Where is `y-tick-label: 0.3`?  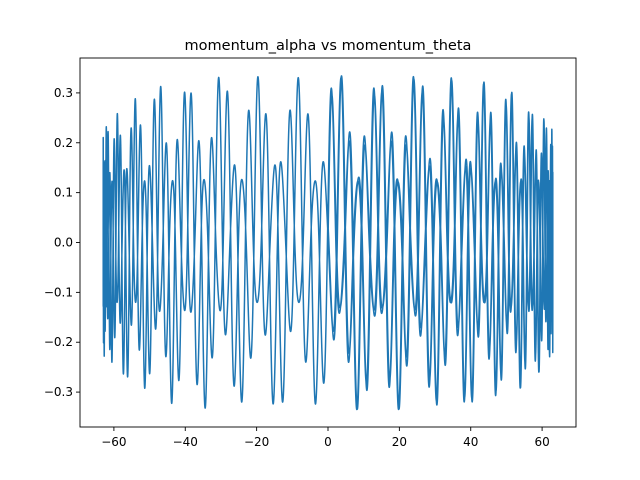 y-tick-label: 0.3 is located at coordinates (63, 93).